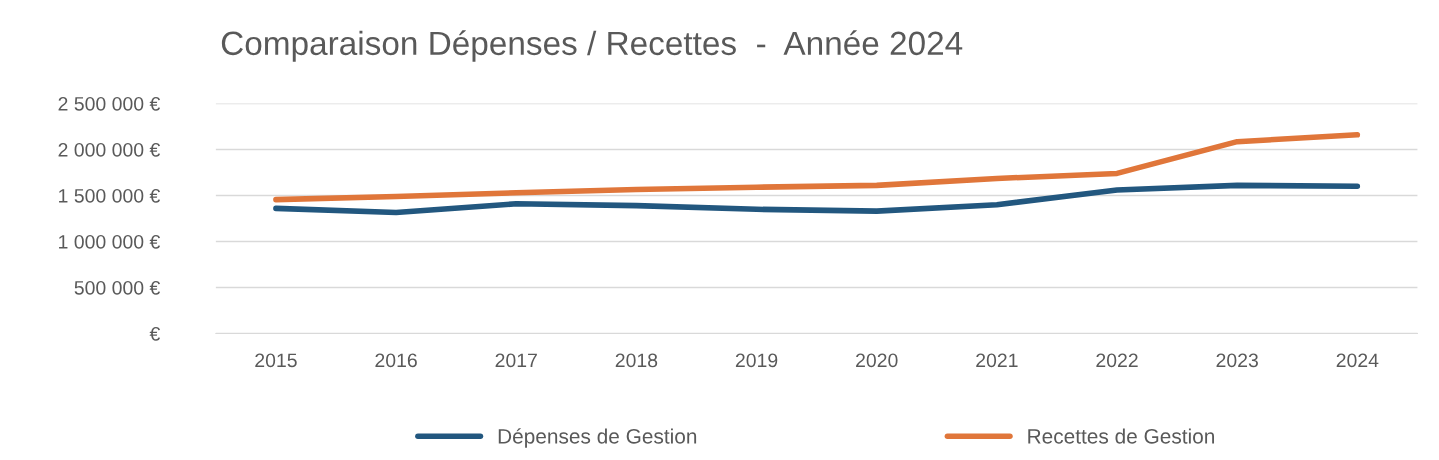 The width and height of the screenshot is (1439, 460). I want to click on x-tick-label: 2024, so click(1357, 360).